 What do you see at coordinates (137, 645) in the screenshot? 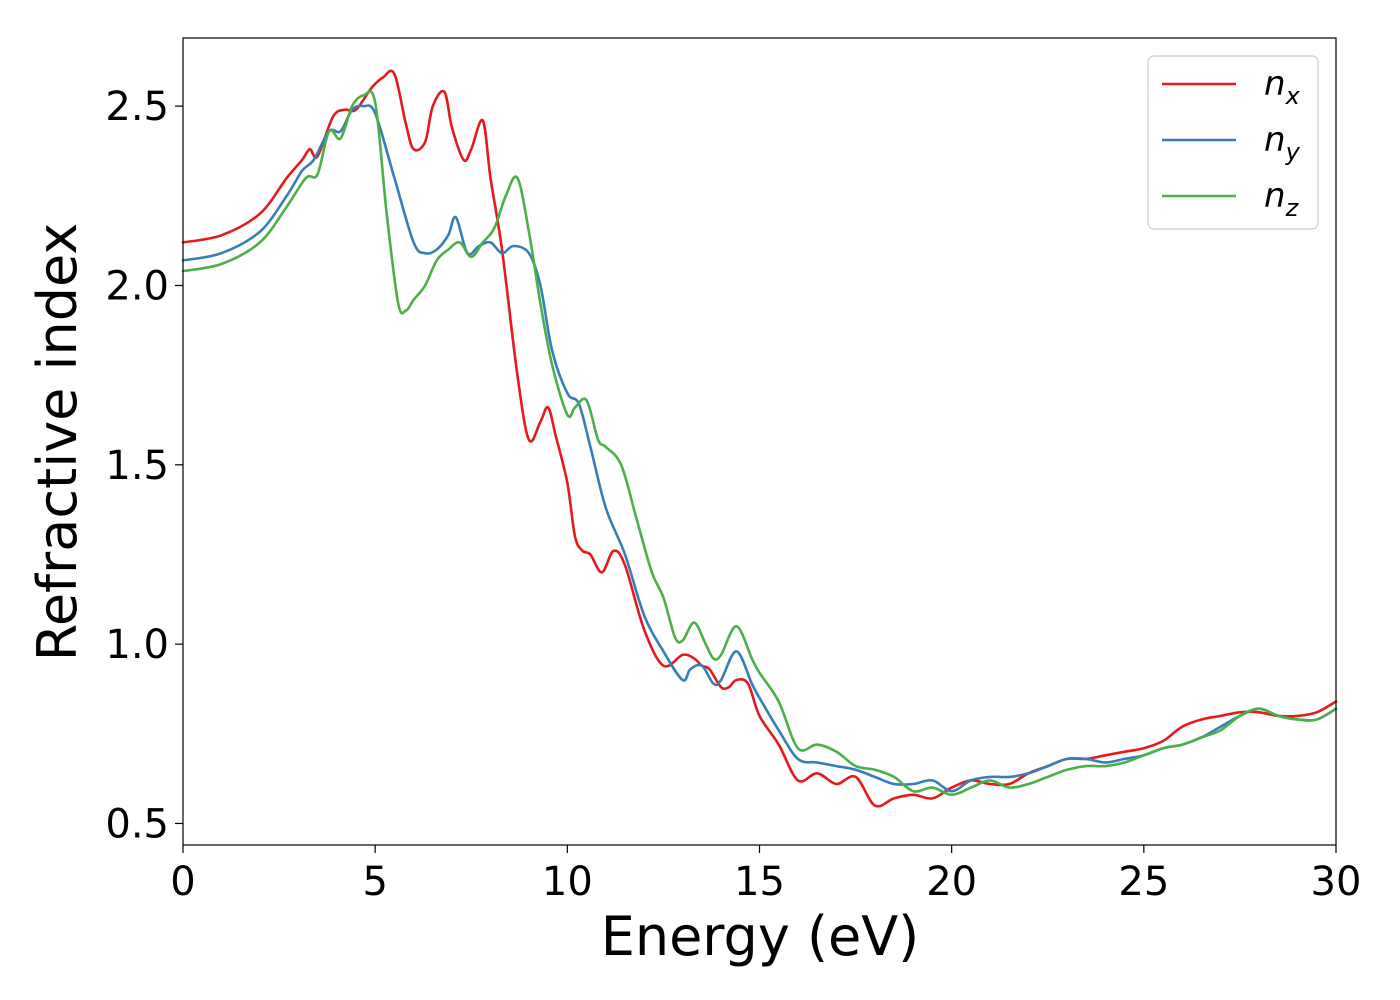
I see `y-tick-label: 1.0` at bounding box center [137, 645].